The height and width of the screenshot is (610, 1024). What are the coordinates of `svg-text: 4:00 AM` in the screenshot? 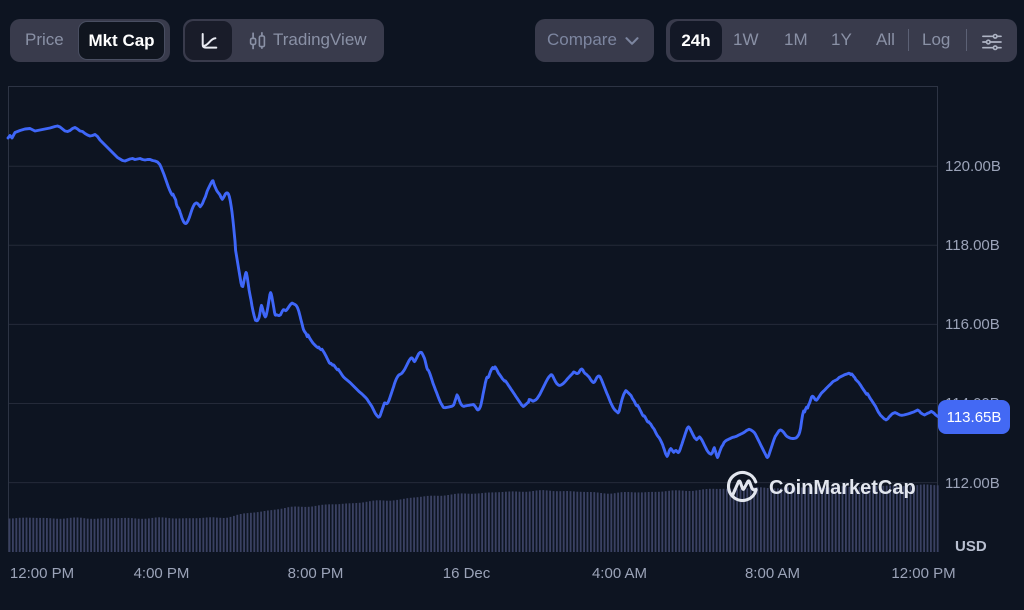 It's located at (619, 573).